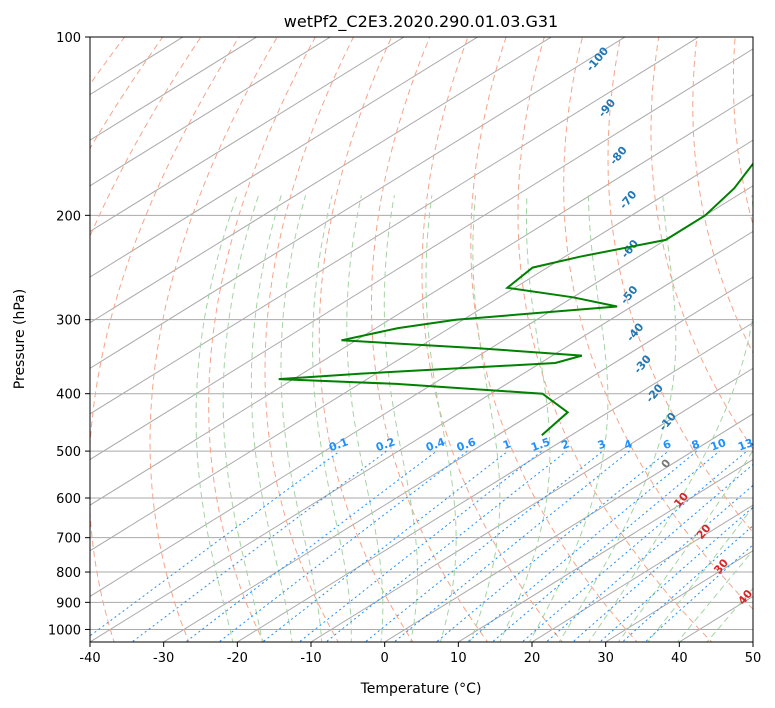 The height and width of the screenshot is (708, 775). Describe the element at coordinates (466, 444) in the screenshot. I see `mixing-ratio-label: 0.6` at that location.